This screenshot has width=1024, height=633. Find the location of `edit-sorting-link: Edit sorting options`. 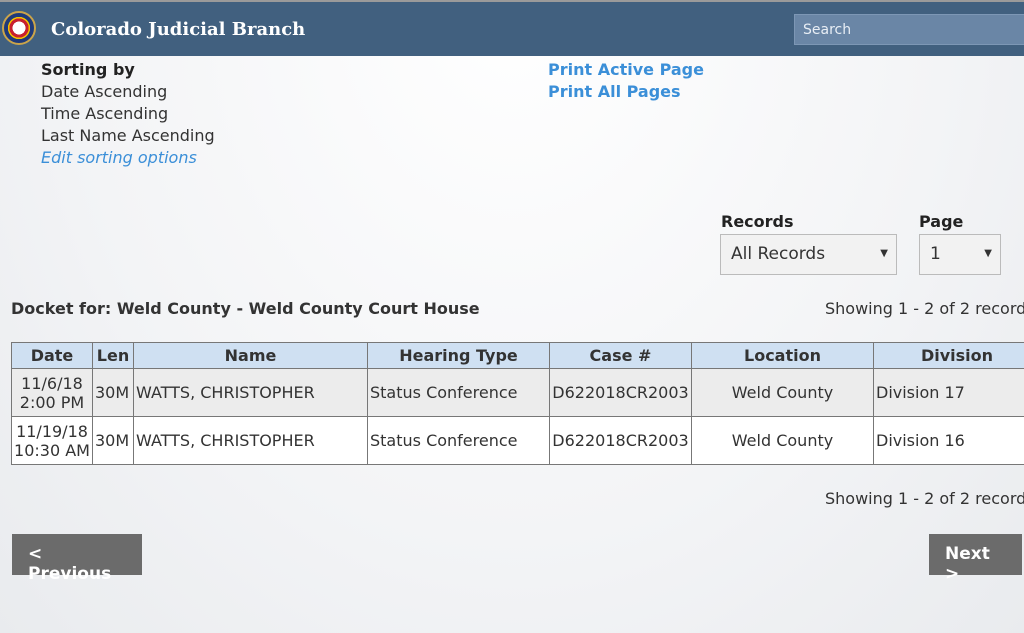

edit-sorting-link: Edit sorting options is located at coordinates (119, 157).